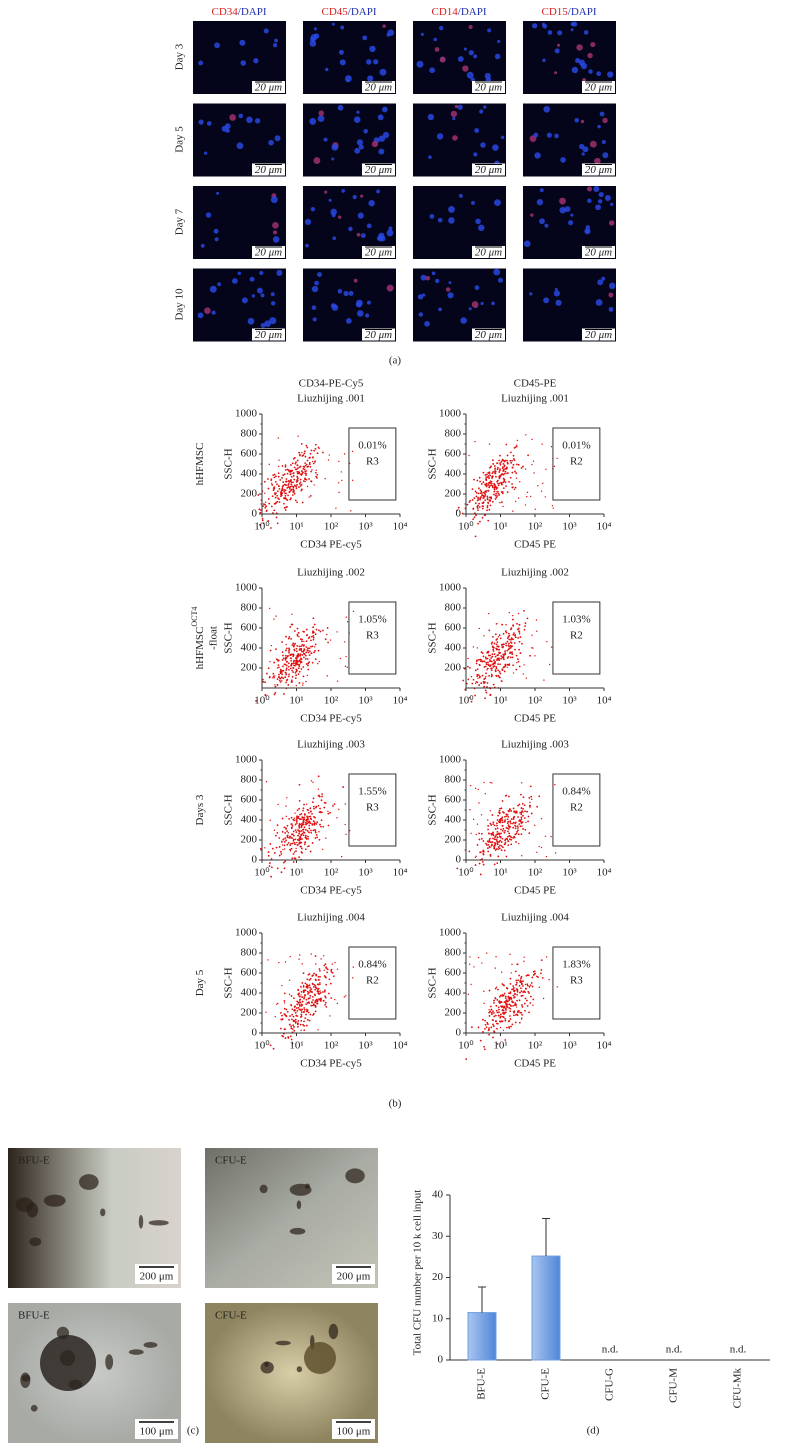 Image resolution: width=789 pixels, height=1445 pixels. Describe the element at coordinates (307, 1186) in the screenshot. I see `colony` at that location.